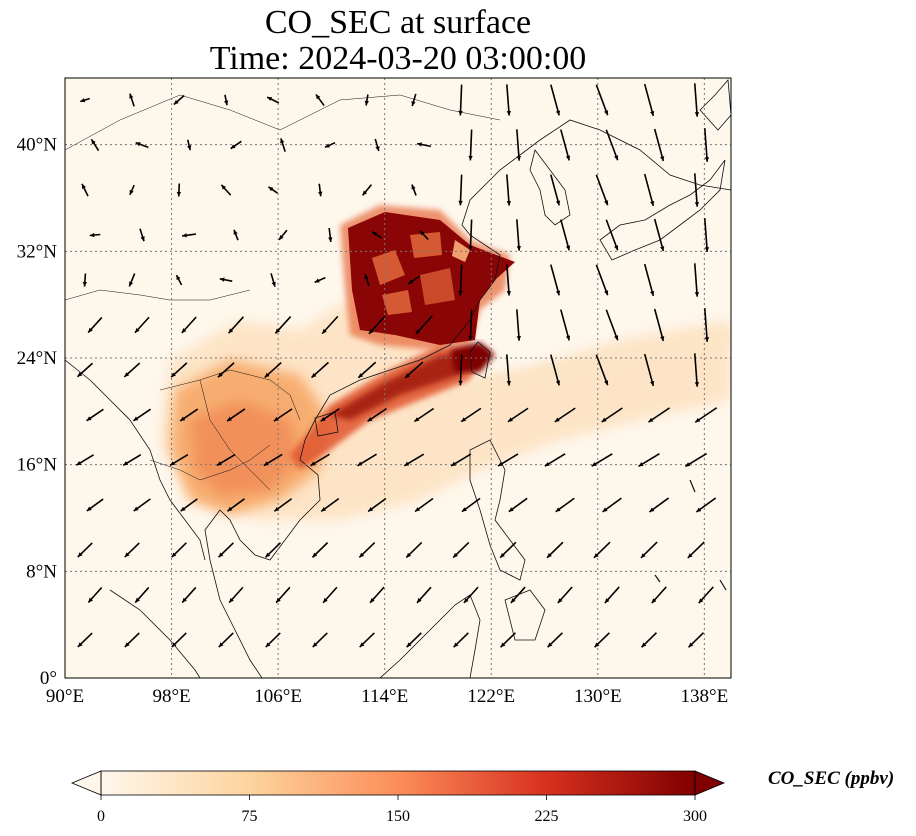 Image resolution: width=916 pixels, height=836 pixels. What do you see at coordinates (37, 251) in the screenshot?
I see `y-tick-label: 32°N` at bounding box center [37, 251].